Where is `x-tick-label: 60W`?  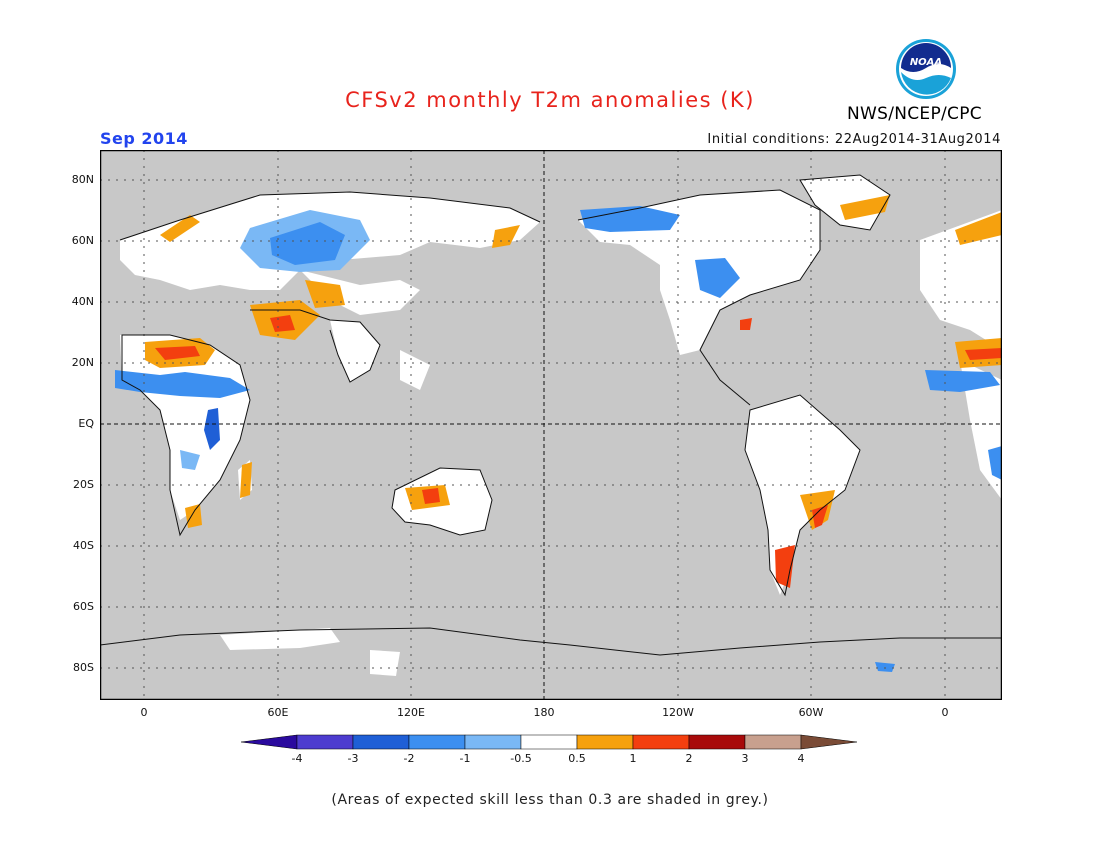 x-tick-label: 60W is located at coordinates (811, 712).